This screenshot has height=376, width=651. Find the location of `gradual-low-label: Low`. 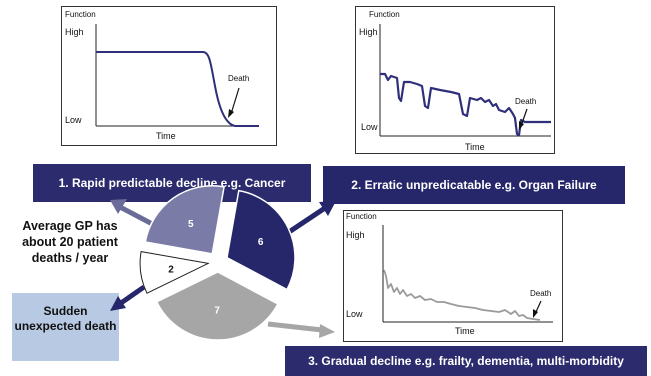

gradual-low-label: Low is located at coordinates (354, 314).